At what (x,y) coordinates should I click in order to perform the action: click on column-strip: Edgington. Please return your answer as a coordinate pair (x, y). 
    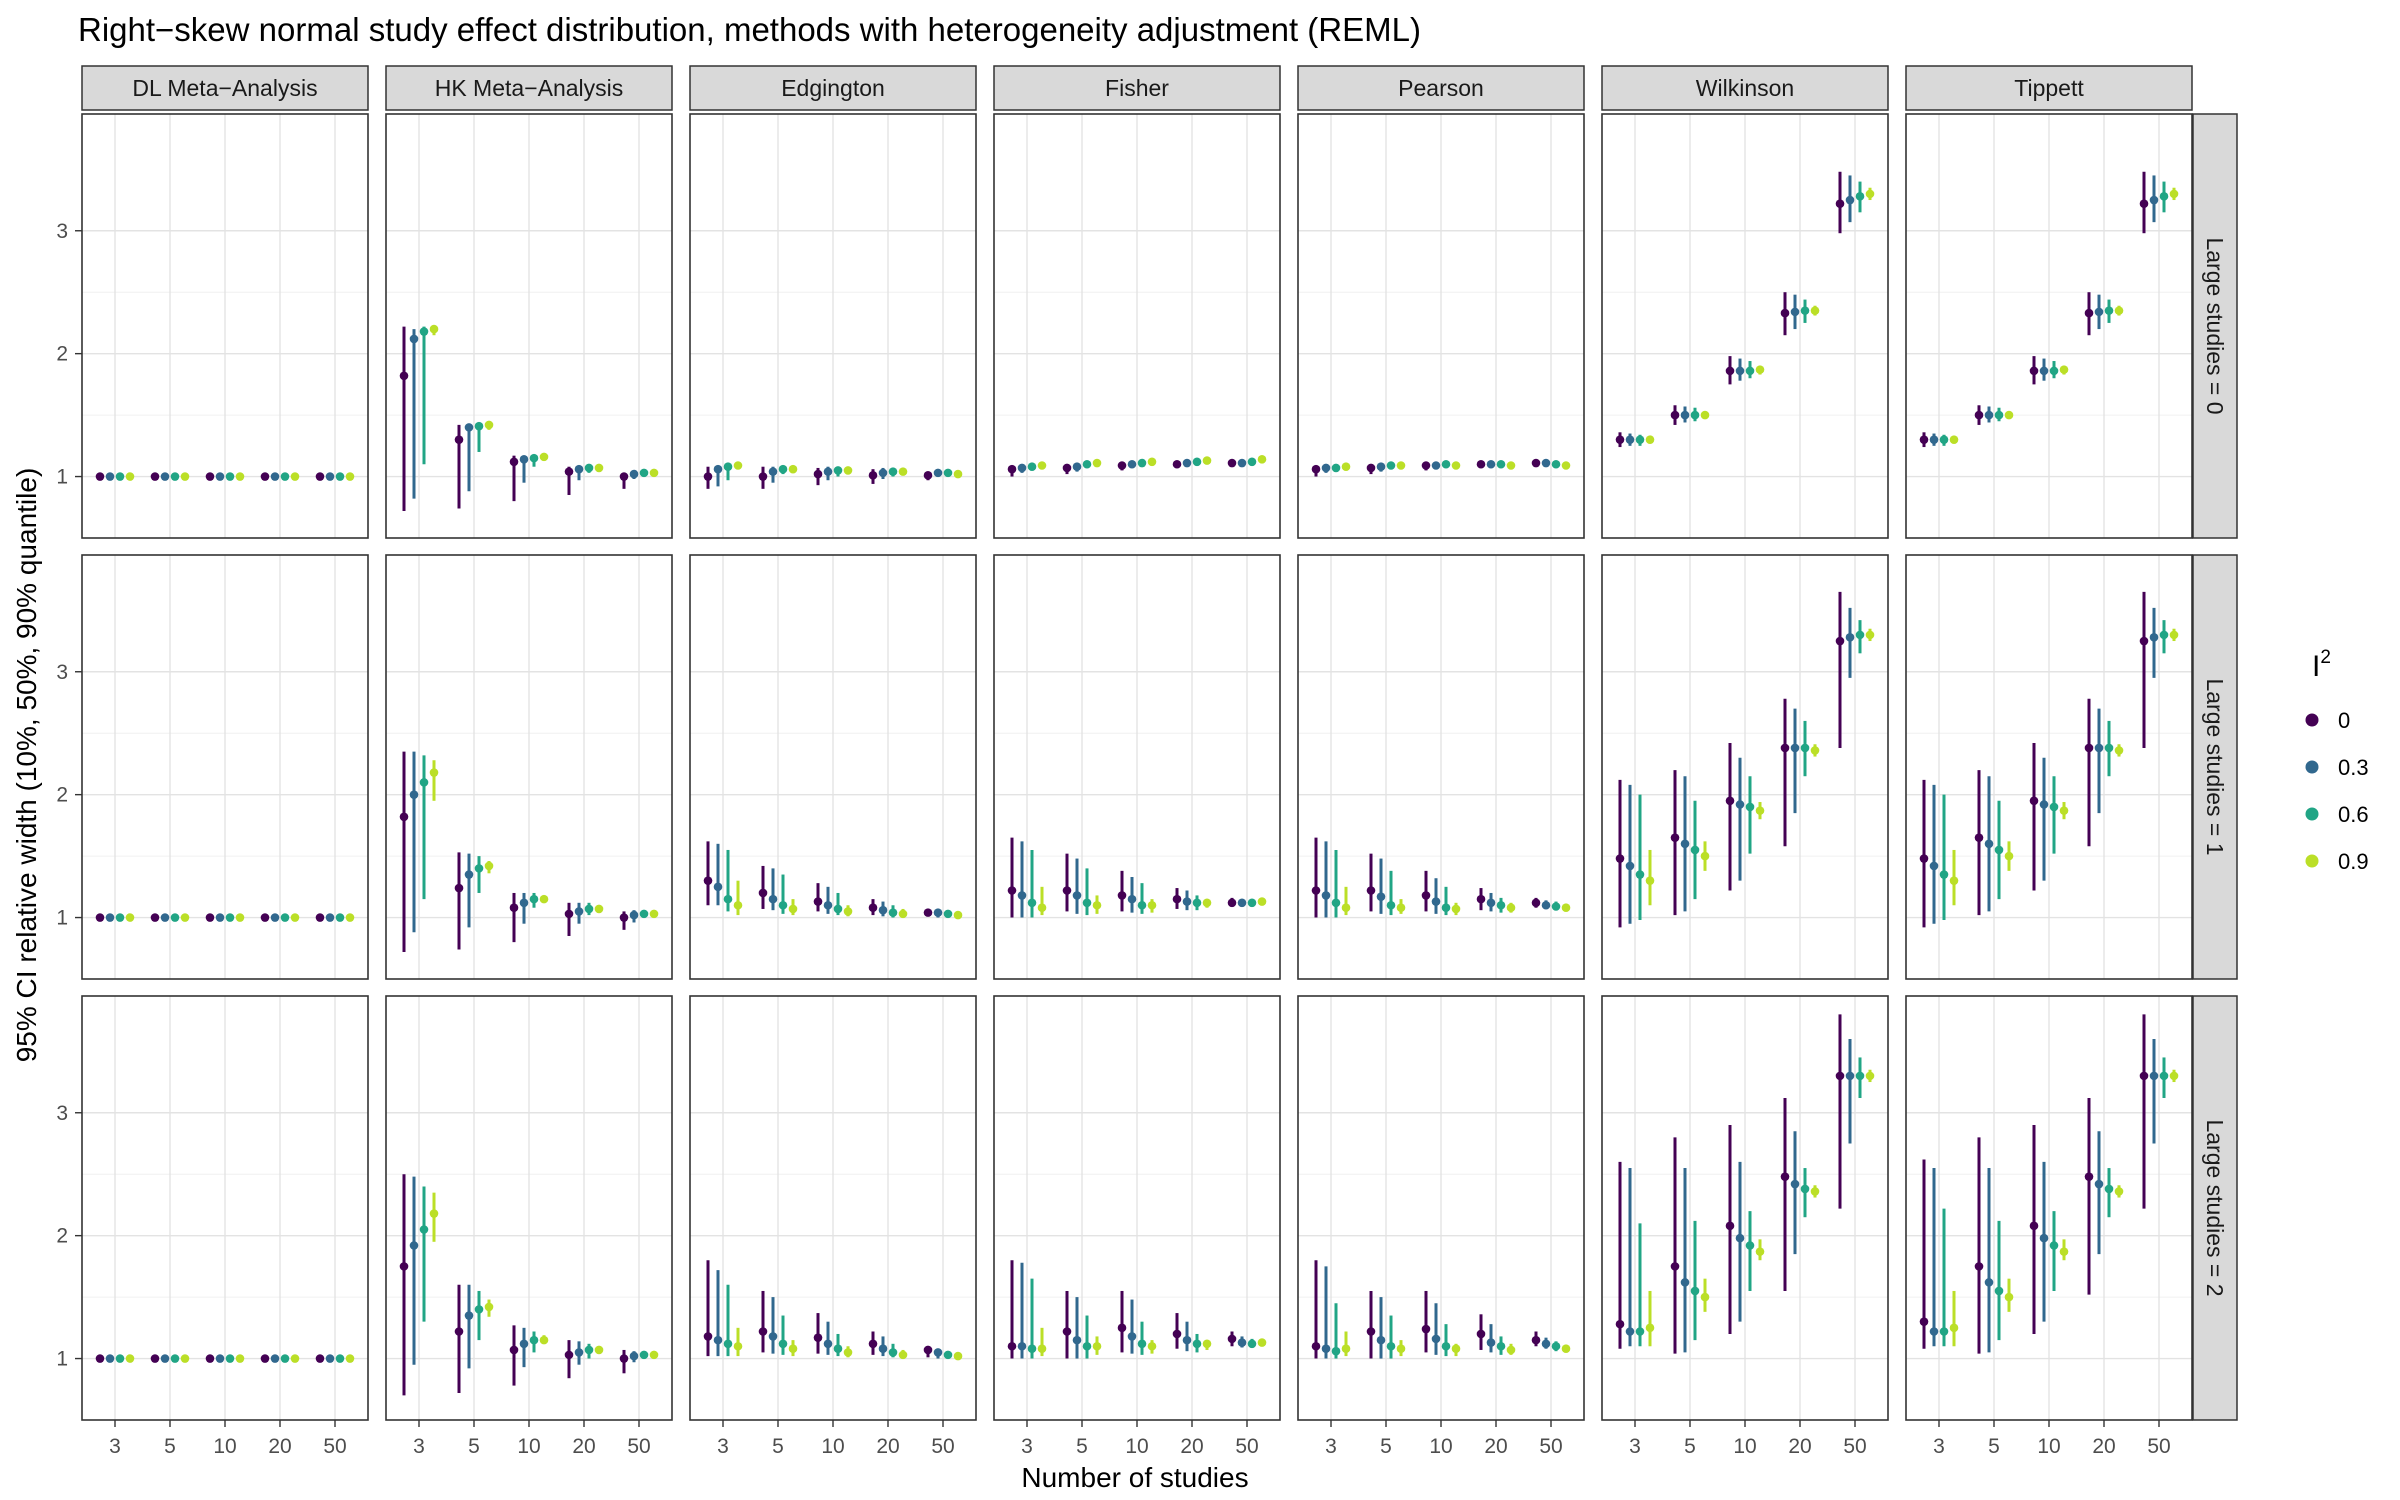
    Looking at the image, I should click on (833, 88).